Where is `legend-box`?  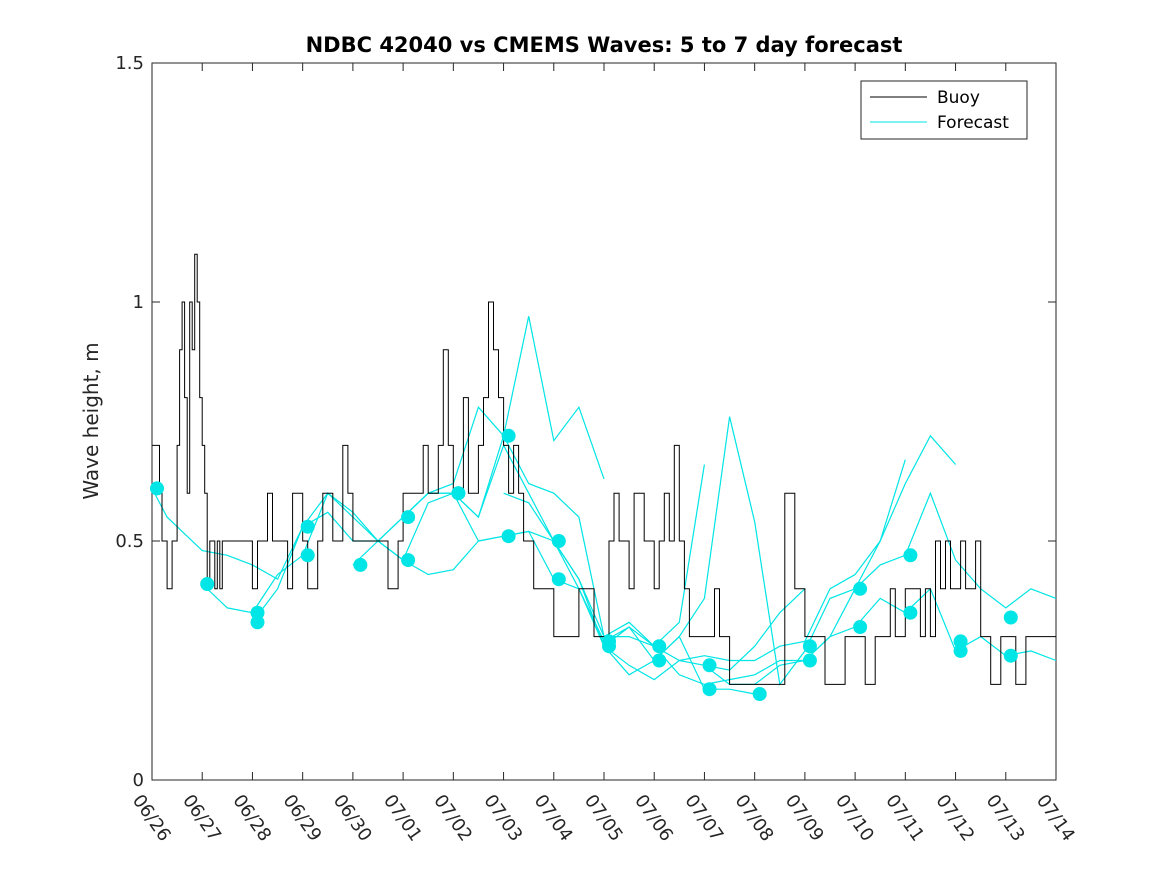 legend-box is located at coordinates (944, 110).